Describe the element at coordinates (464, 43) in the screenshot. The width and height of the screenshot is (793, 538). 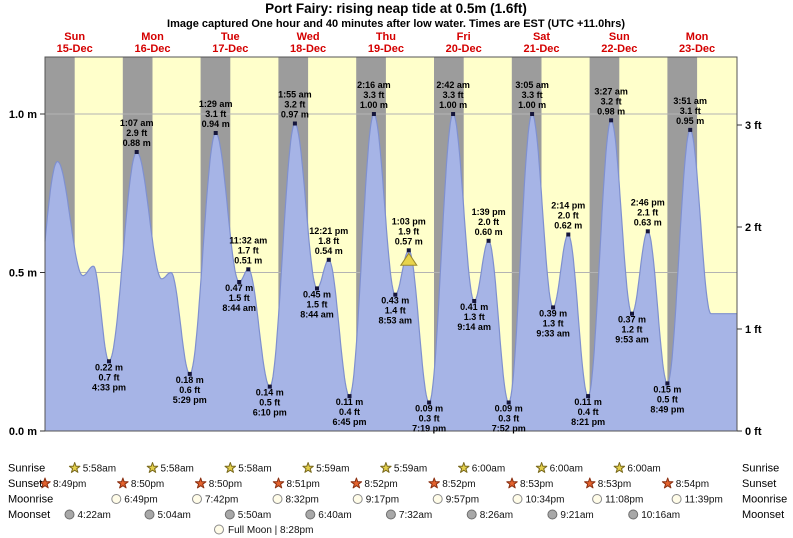
I see `day-label: Fri 20-Dec` at that location.